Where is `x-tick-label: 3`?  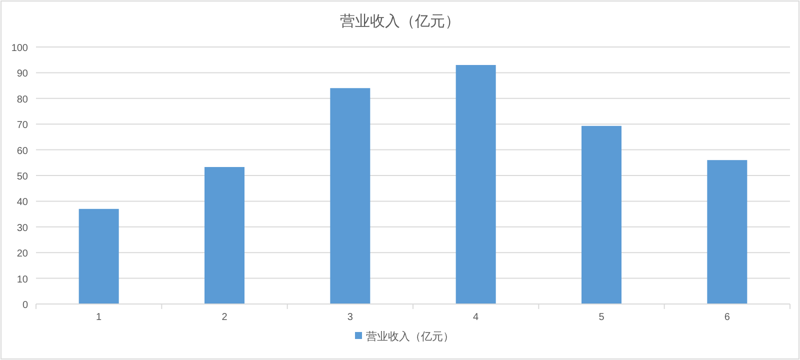 x-tick-label: 3 is located at coordinates (350, 317).